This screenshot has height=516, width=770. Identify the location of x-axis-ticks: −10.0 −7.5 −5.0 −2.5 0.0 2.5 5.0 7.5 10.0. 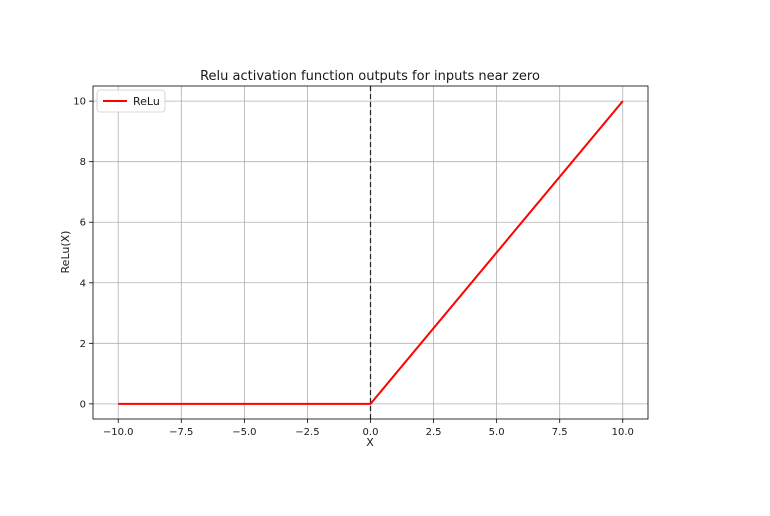
(368, 428).